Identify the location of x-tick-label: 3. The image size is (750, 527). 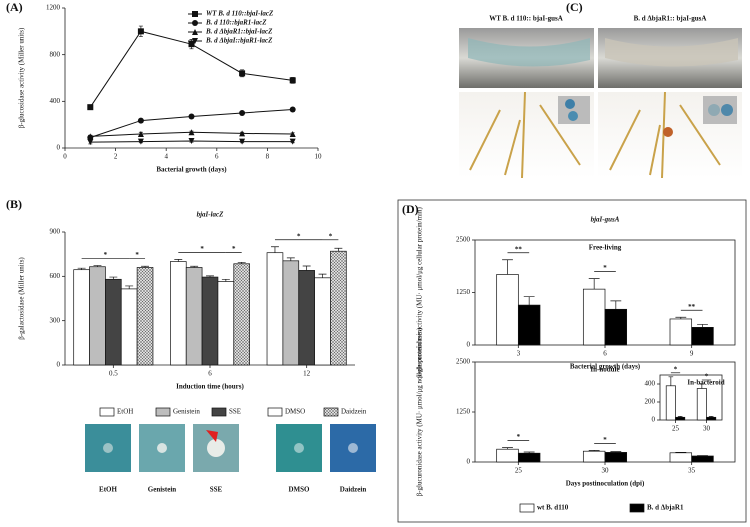
(519, 354).